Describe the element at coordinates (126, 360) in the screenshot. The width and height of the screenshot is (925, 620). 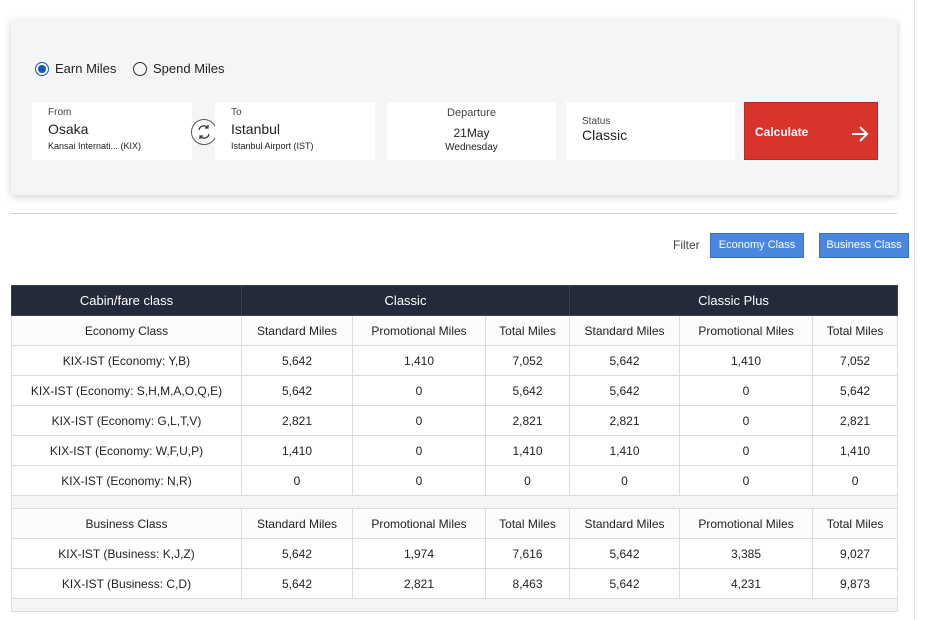
I see `fare-class: KIX-IST (Economy: Y,B)` at that location.